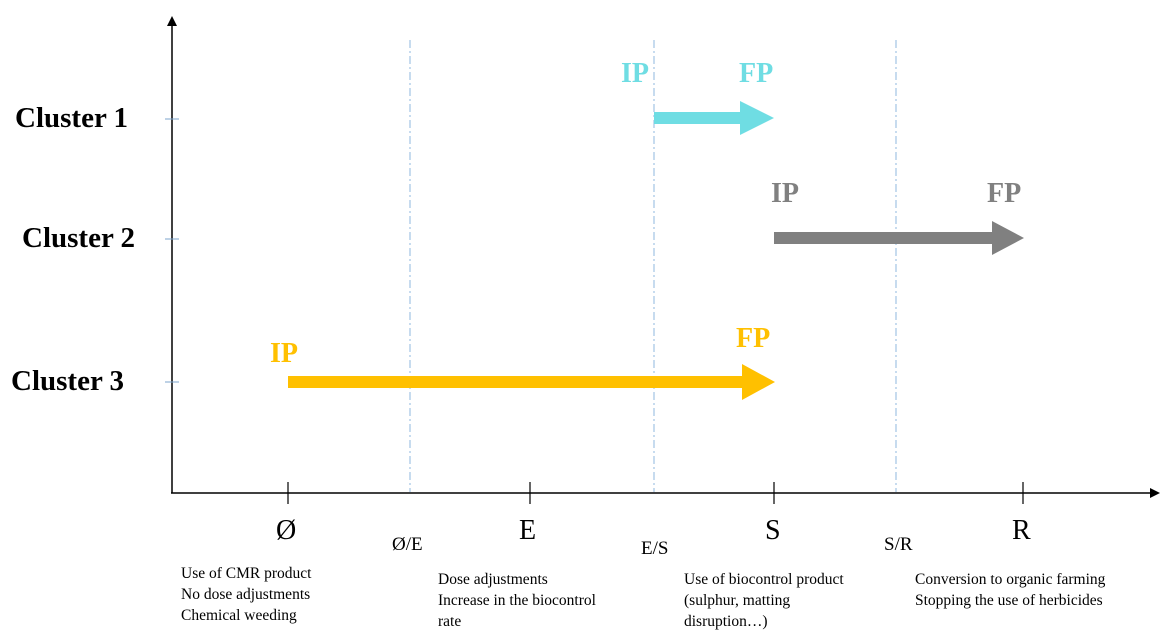 This screenshot has width=1161, height=635. I want to click on stage-label-1: E, so click(528, 530).